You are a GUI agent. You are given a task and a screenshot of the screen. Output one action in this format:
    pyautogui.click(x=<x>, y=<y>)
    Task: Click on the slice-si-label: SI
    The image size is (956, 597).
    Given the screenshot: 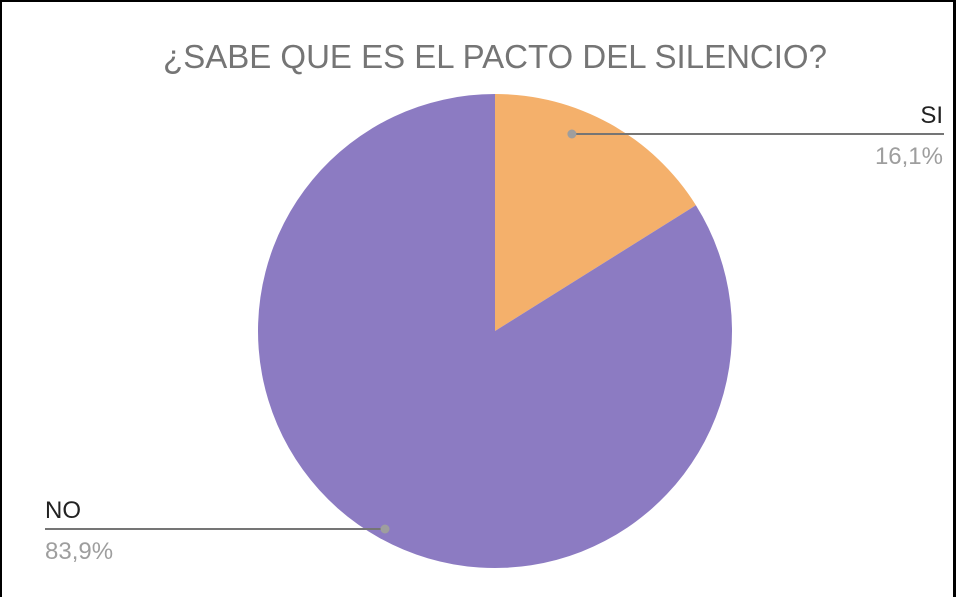 What is the action you would take?
    pyautogui.click(x=931, y=115)
    